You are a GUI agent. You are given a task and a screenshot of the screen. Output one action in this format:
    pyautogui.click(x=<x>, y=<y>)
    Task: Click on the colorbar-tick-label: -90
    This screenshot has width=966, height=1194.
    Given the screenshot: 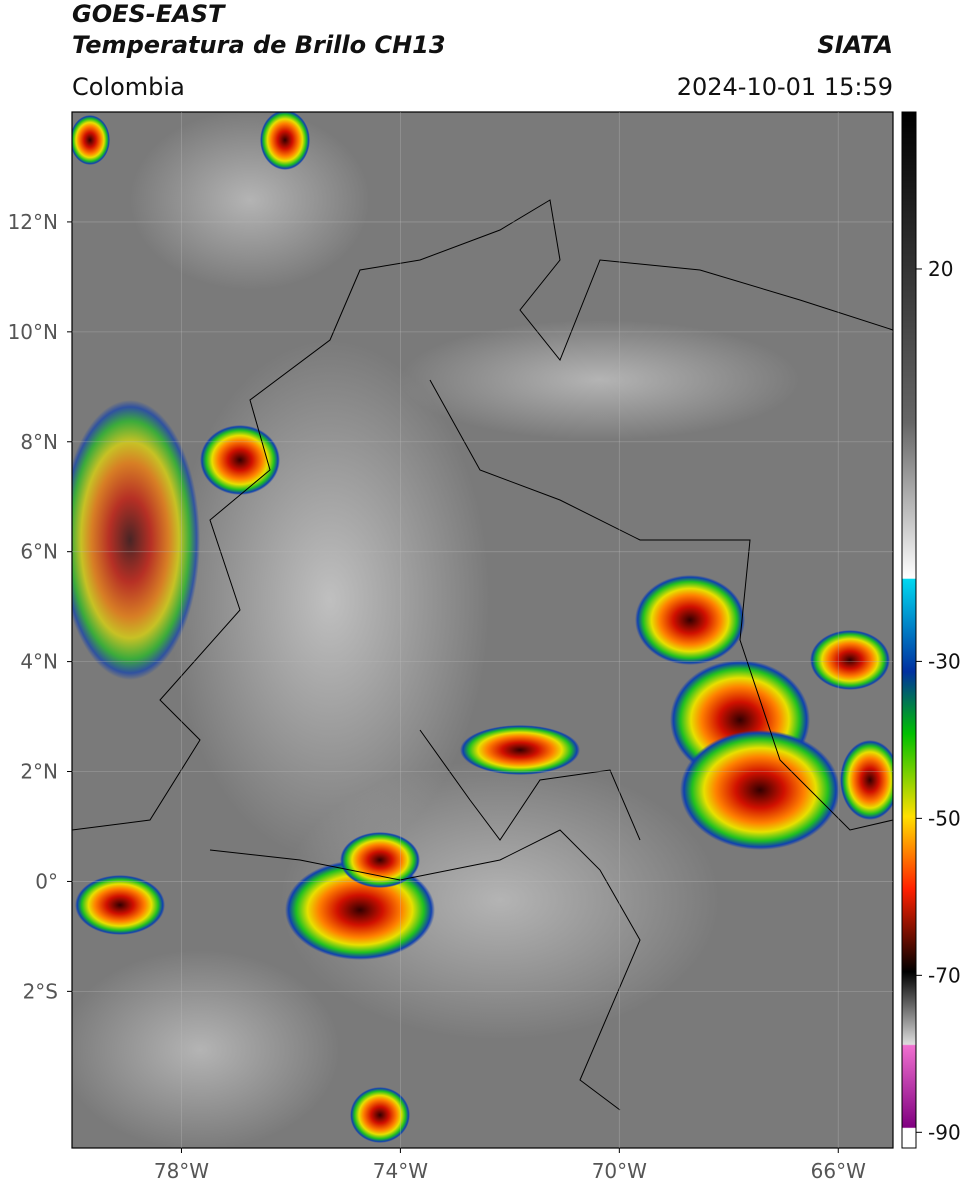 What is the action you would take?
    pyautogui.click(x=944, y=1132)
    